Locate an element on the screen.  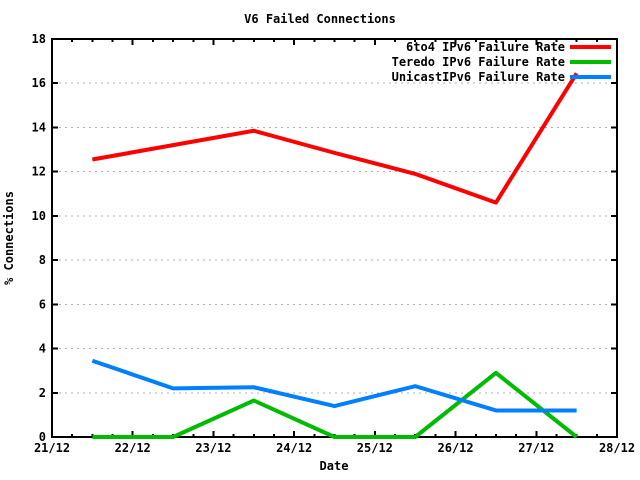
x-tick-label: 21/12 is located at coordinates (52, 448).